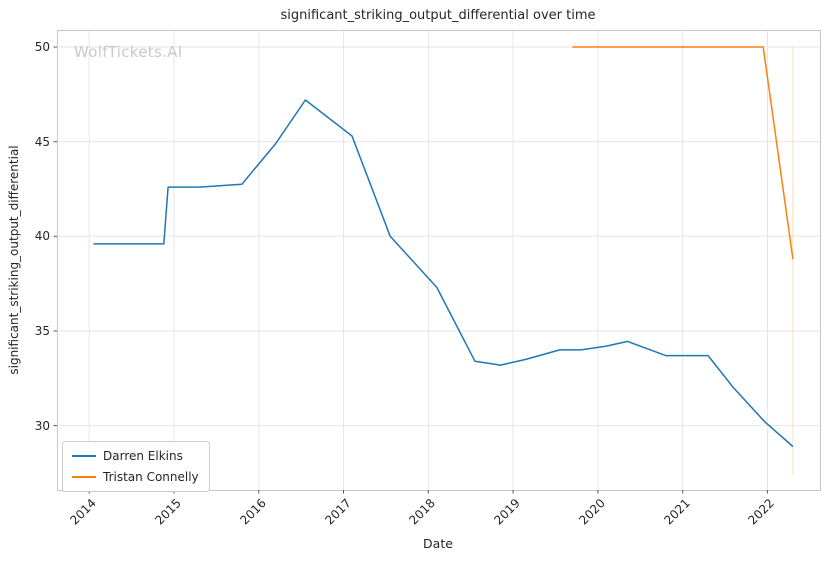 The width and height of the screenshot is (840, 561). I want to click on legend: Darren Elkins Tristan Connelly, so click(136, 466).